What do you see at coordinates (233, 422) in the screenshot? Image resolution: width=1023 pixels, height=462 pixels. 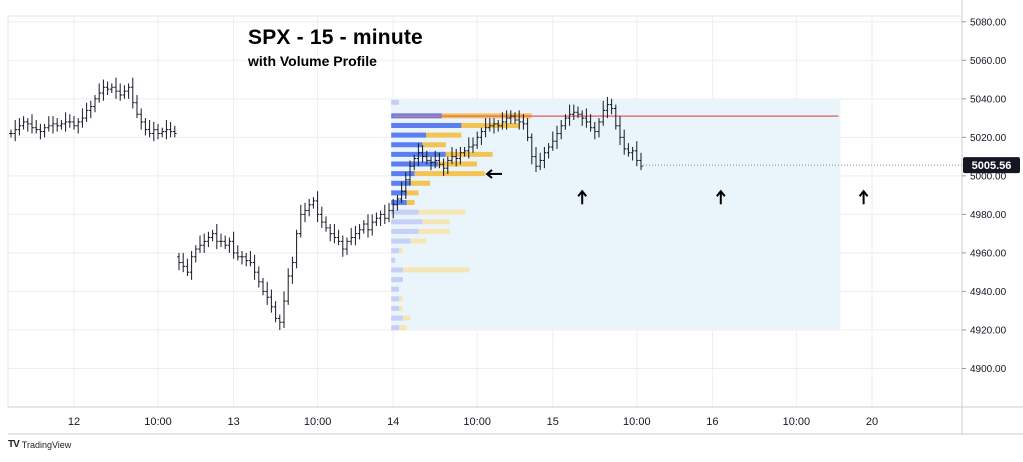 I see `time-axis-tick-label: 13` at bounding box center [233, 422].